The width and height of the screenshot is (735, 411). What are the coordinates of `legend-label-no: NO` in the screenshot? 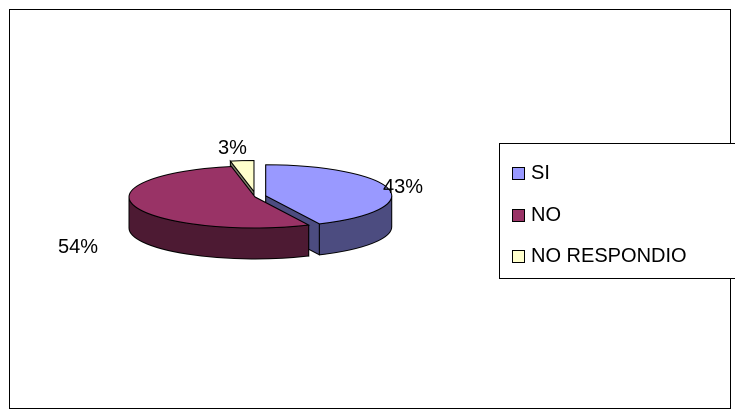 It's located at (546, 214).